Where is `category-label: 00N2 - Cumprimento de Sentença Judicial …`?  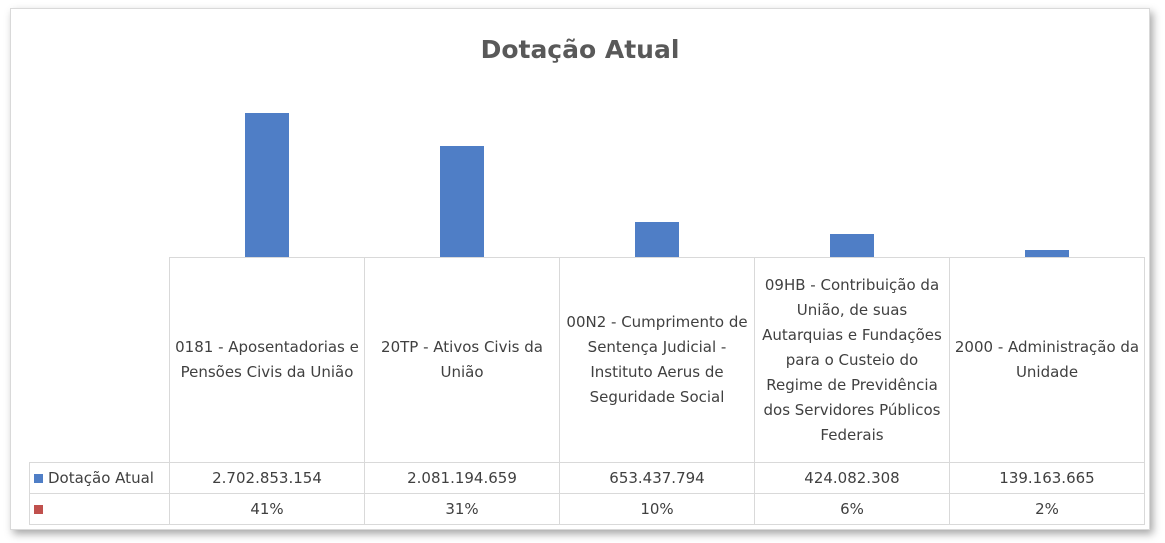 category-label: 00N2 - Cumprimento de Sentença Judicial … is located at coordinates (657, 360).